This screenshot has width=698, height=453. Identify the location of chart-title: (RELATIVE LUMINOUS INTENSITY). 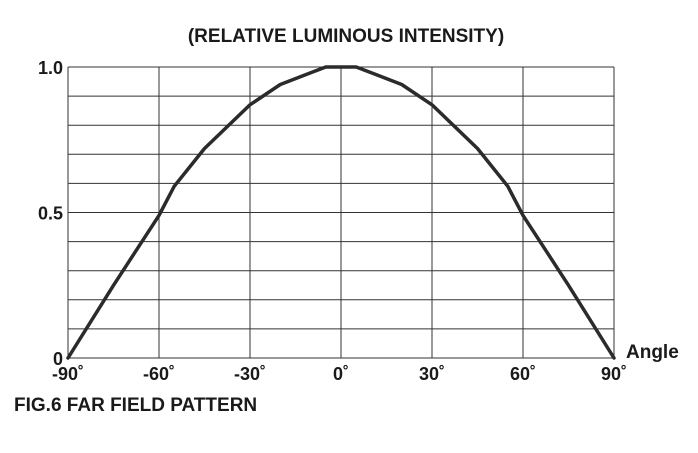
(346, 36).